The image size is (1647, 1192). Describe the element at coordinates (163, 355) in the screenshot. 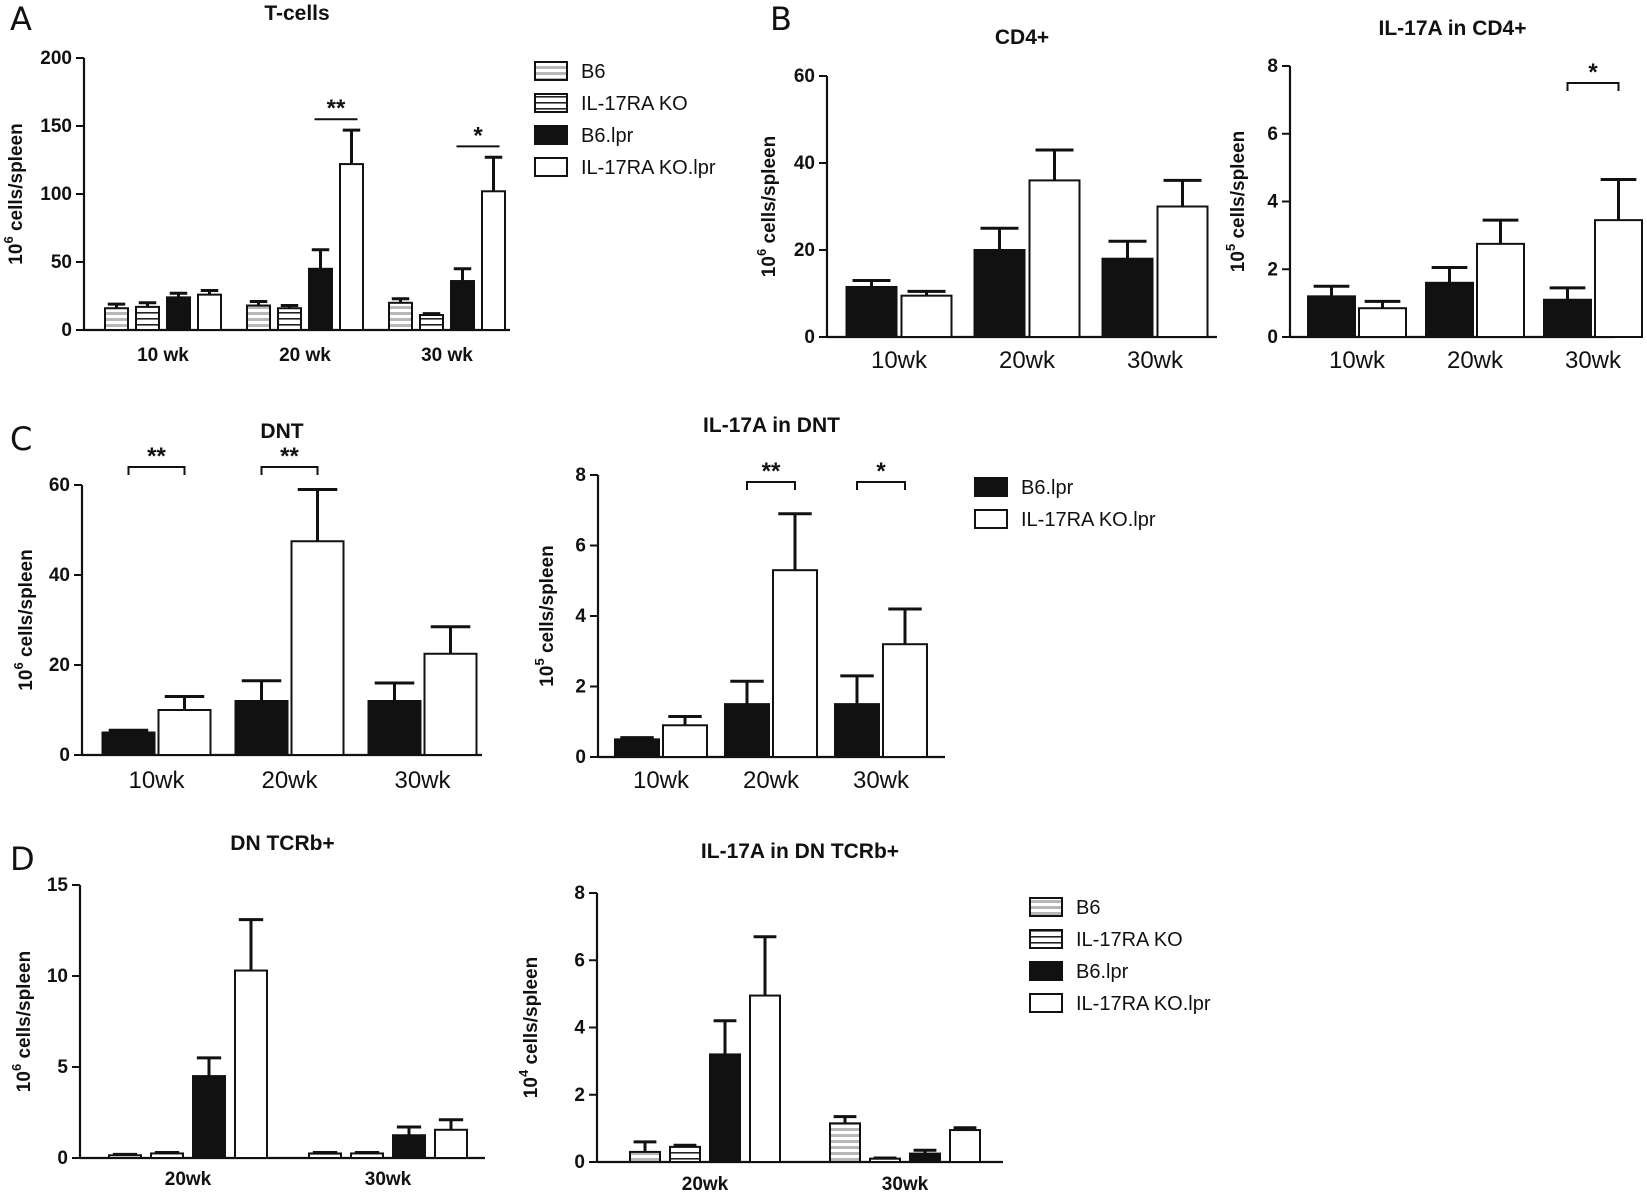

I see `x-category-label: 10 wk` at that location.